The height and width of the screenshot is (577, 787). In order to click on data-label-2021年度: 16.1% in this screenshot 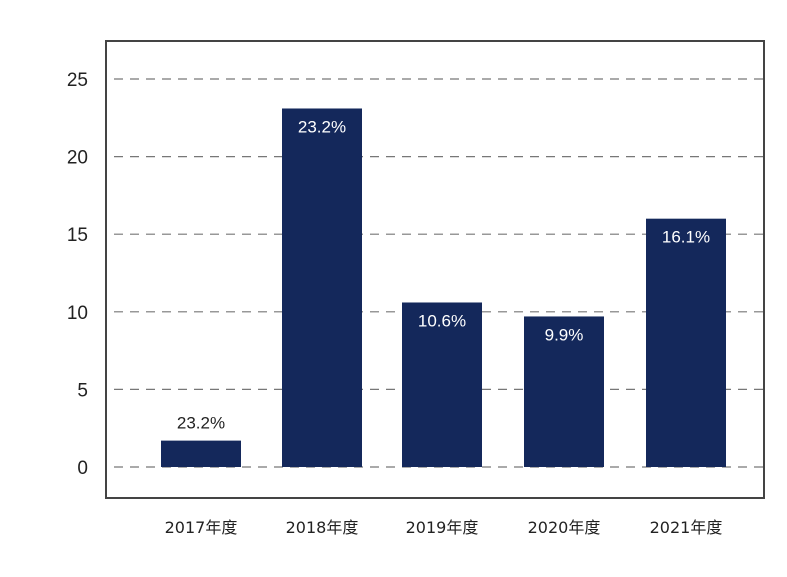, I will do `click(686, 237)`.